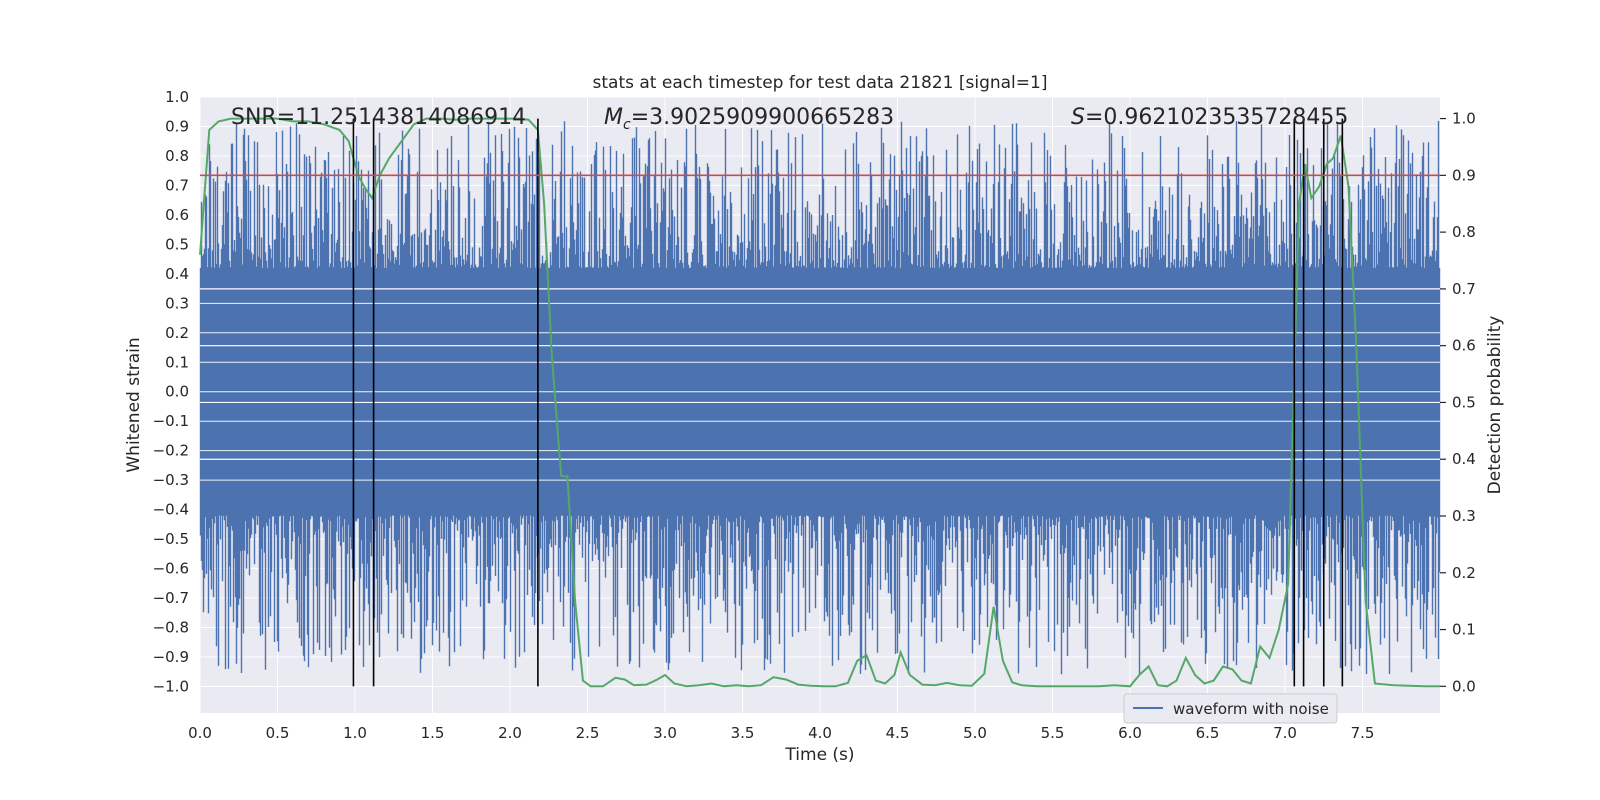 This screenshot has width=1600, height=800. Describe the element at coordinates (1464, 232) in the screenshot. I see `y2-tick-label-2: 0.8` at that location.